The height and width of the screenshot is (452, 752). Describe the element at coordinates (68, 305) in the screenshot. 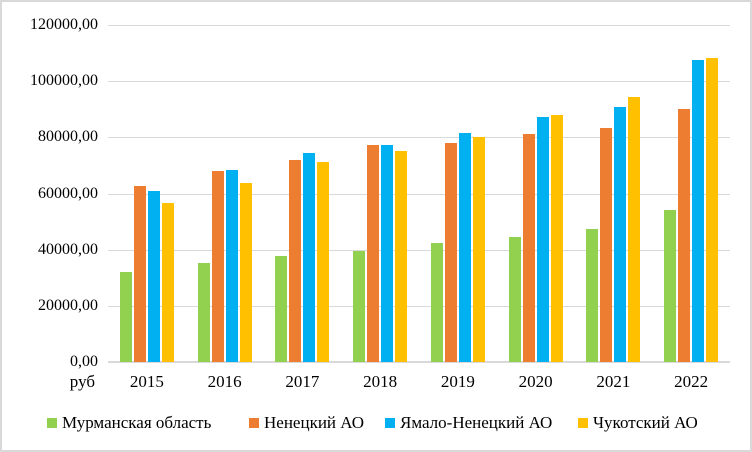

I see `y-tick-label: 20000,00` at that location.